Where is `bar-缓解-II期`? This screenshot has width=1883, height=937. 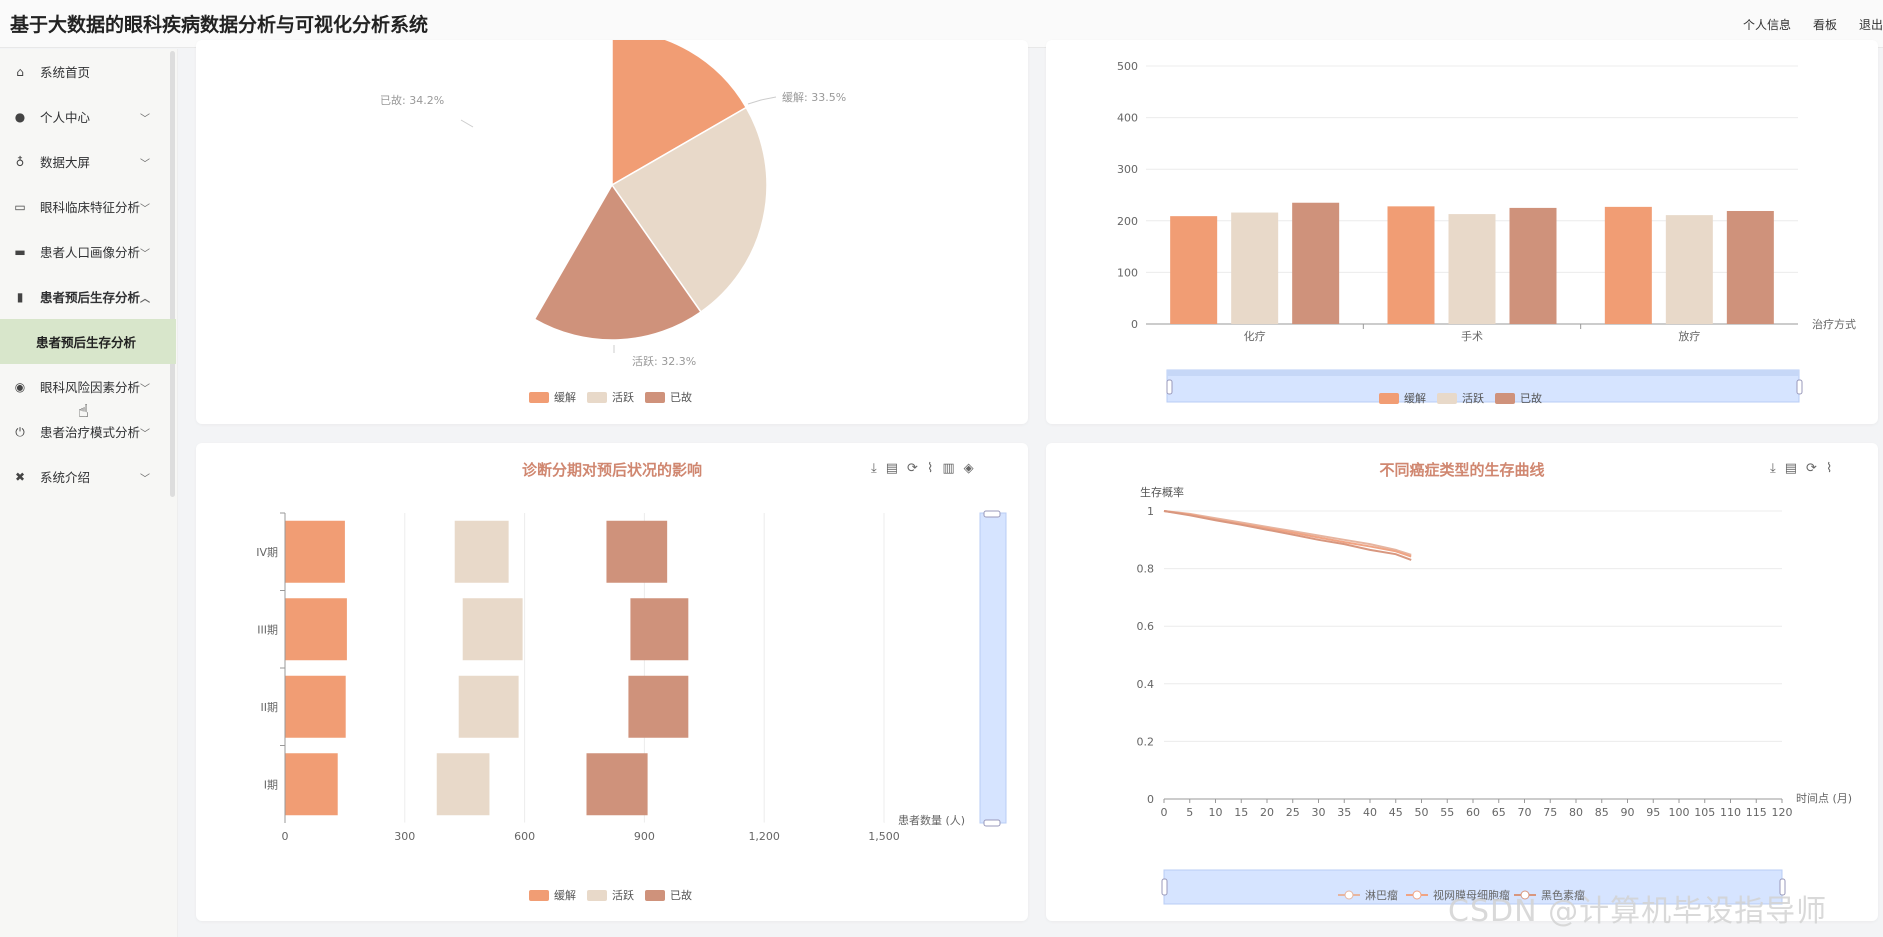
bar-缓解-II期 is located at coordinates (315, 706).